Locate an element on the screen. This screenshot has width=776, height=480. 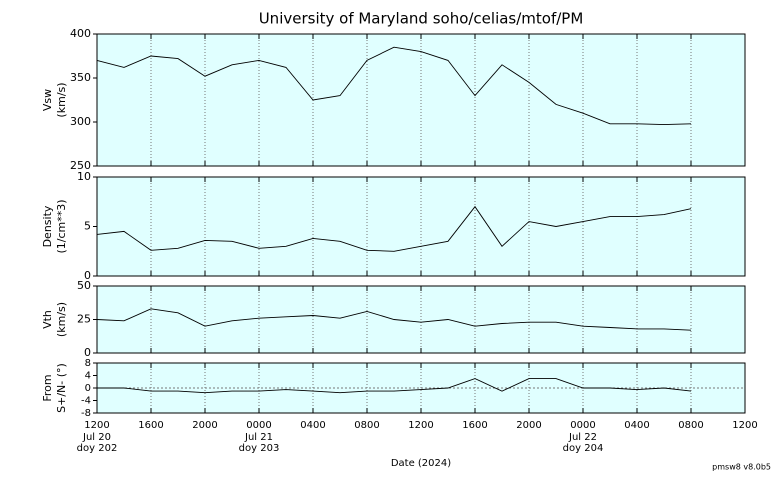
y-tick-label: 8 is located at coordinates (88, 363).